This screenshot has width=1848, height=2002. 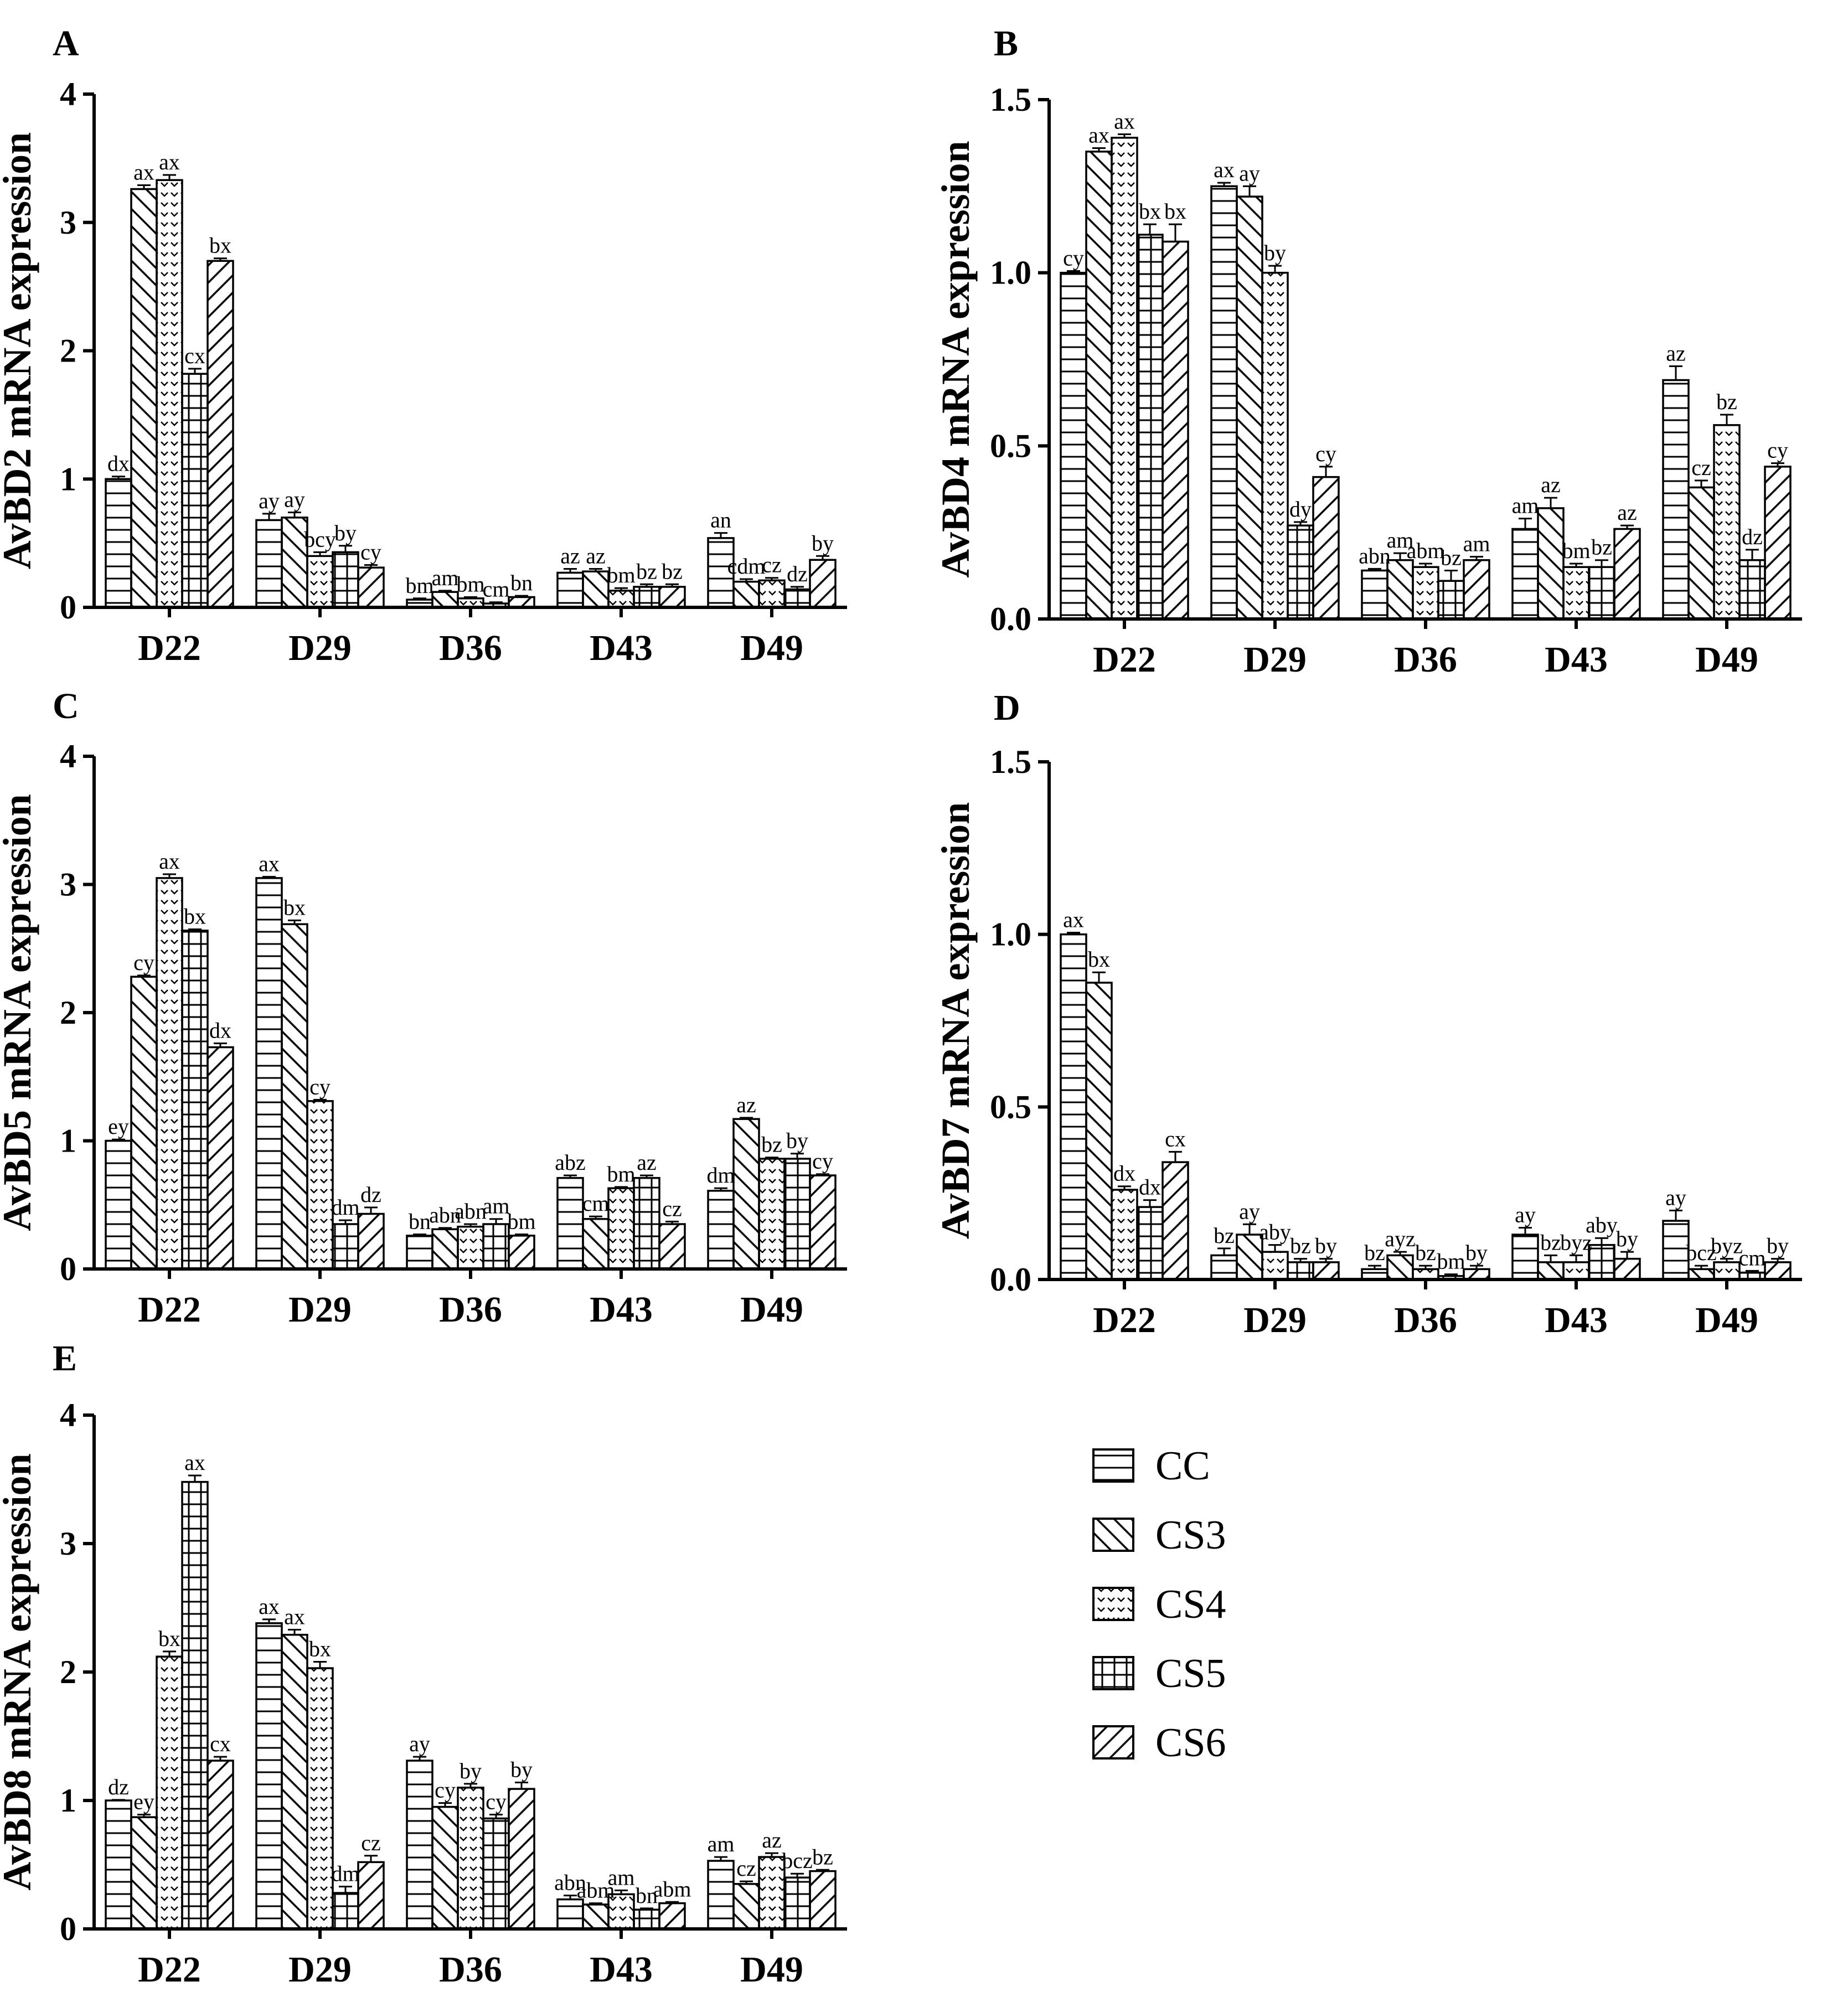 What do you see at coordinates (419, 585) in the screenshot?
I see `significance-label-a: bm` at bounding box center [419, 585].